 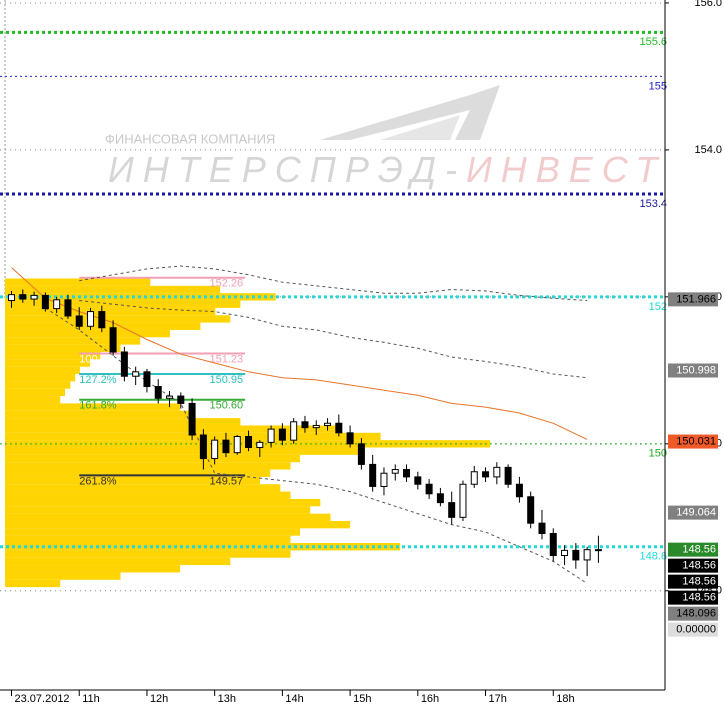 I want to click on x-tick-label: 14h, so click(x=294, y=699).